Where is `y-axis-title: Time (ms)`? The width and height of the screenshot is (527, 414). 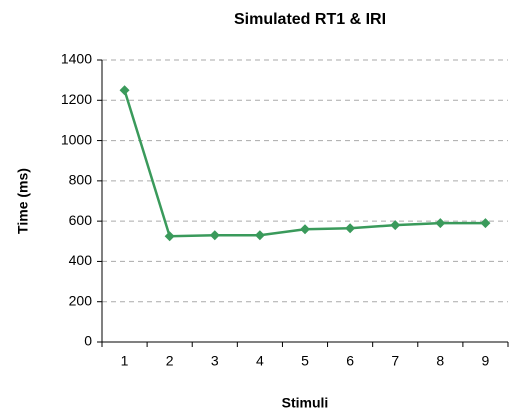
y-axis-title: Time (ms) is located at coordinates (23, 201).